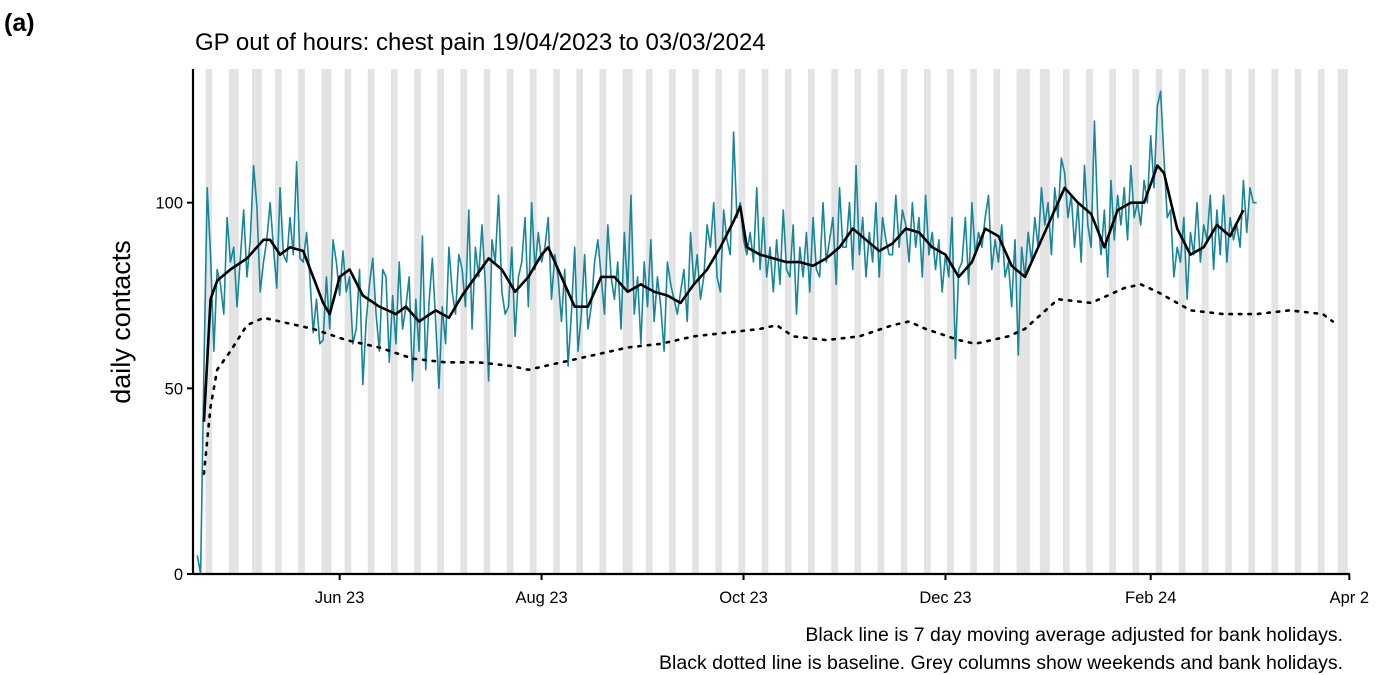 The image size is (1391, 675). Describe the element at coordinates (174, 389) in the screenshot. I see `y-tick-label: 50` at that location.